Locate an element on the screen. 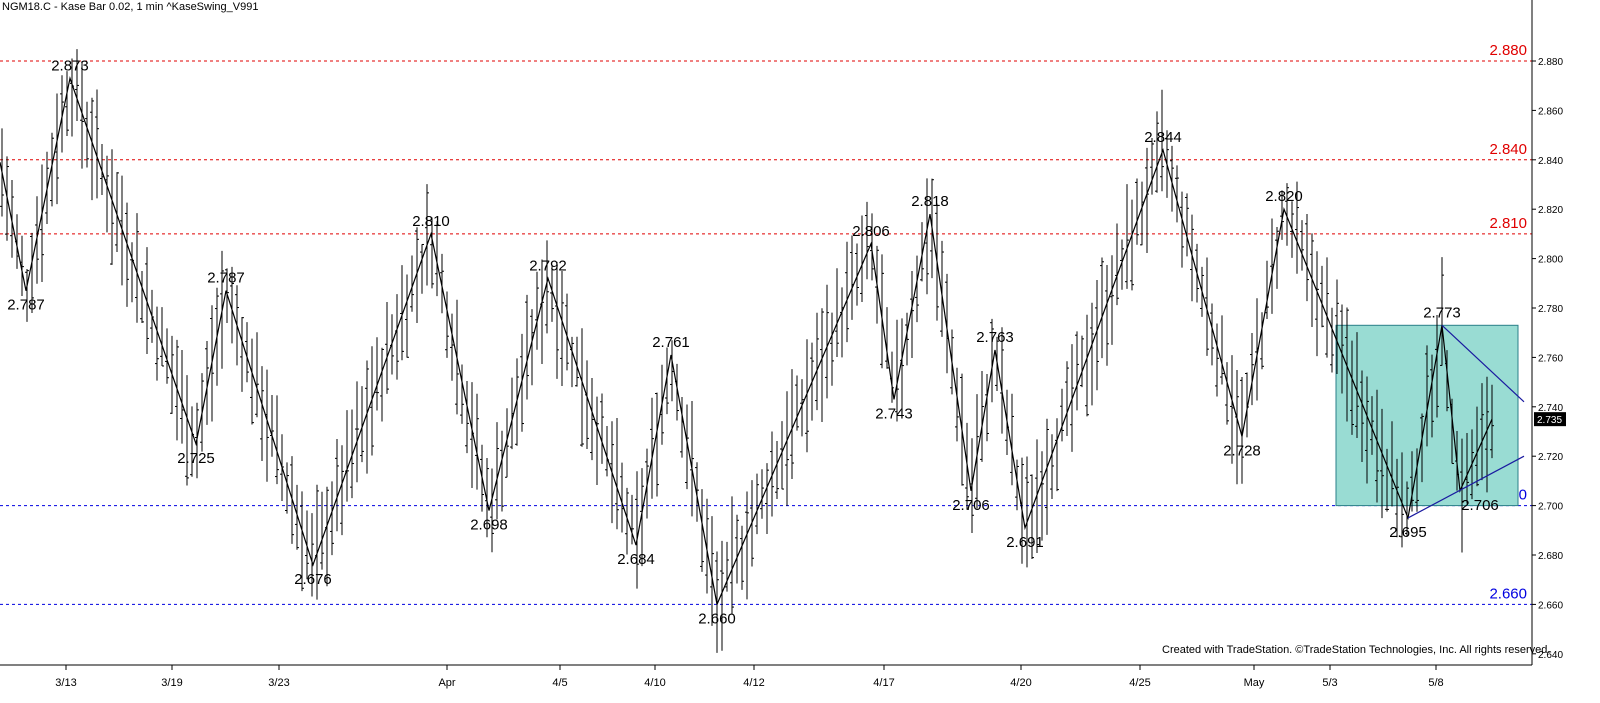 This screenshot has height=703, width=1600. y-tick-label: 2.780 is located at coordinates (1550, 309).